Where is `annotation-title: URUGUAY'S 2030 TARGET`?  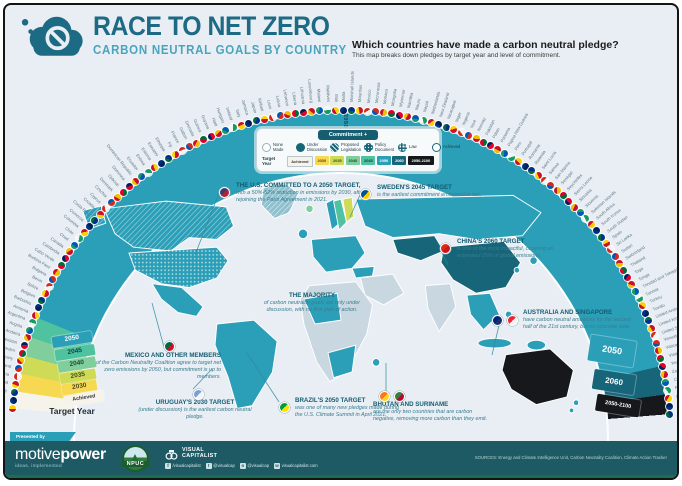
annotation-title: URUGUAY'S 2030 TARGET is located at coordinates (195, 402).